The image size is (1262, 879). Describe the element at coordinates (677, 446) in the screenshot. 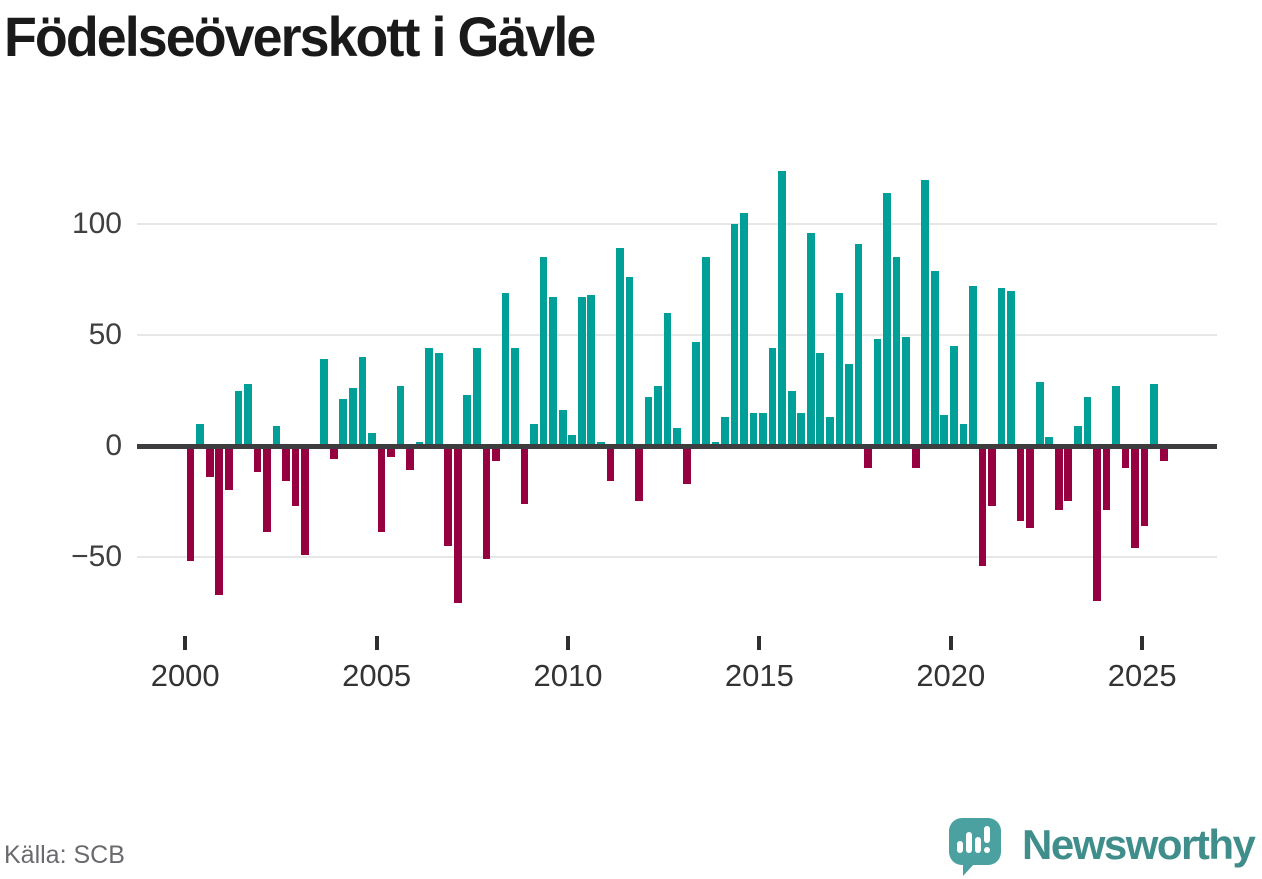

I see `x-axis-line` at that location.